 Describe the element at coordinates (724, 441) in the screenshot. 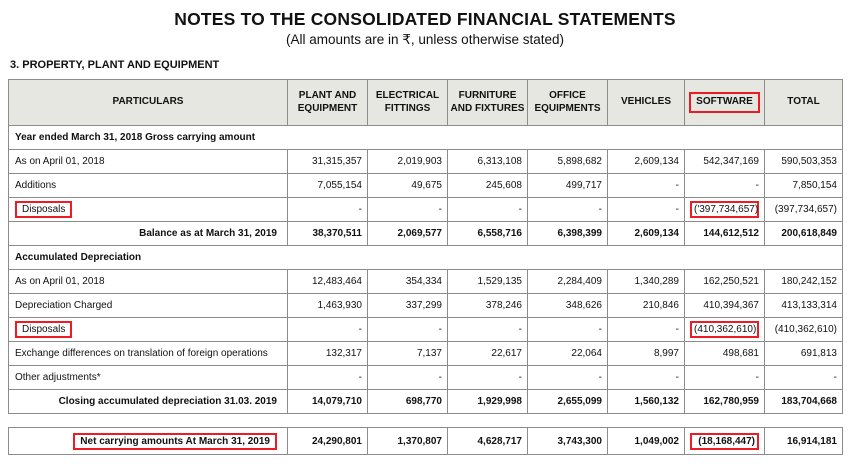

I see `highlight-box: (18,168,447)` at that location.